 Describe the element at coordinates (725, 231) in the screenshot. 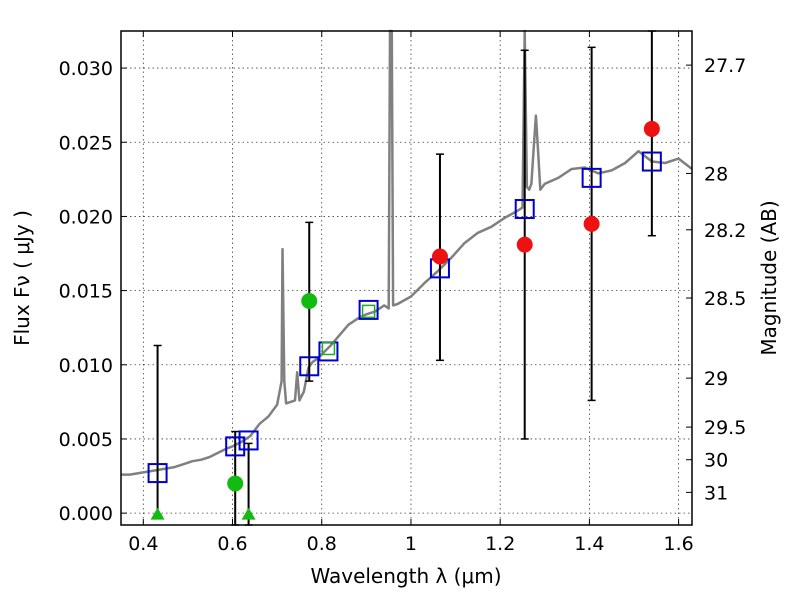

I see `y2-tick-label: 28.2` at that location.